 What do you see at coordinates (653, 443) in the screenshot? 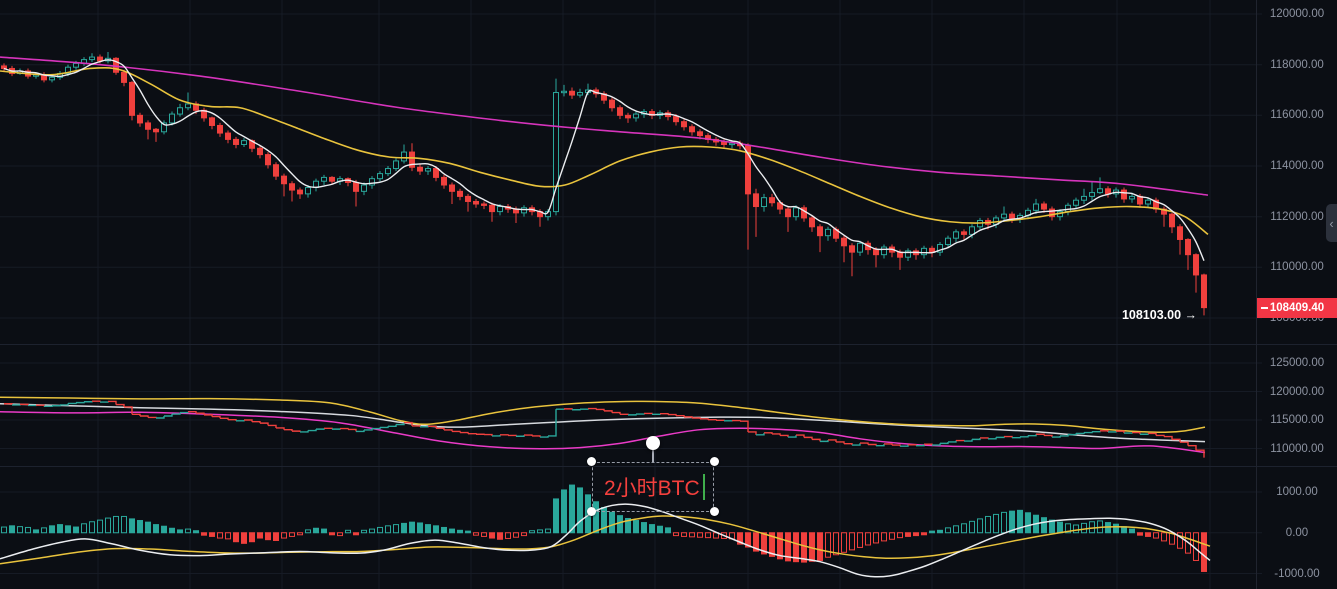
I see `annotation-anchor-point` at bounding box center [653, 443].